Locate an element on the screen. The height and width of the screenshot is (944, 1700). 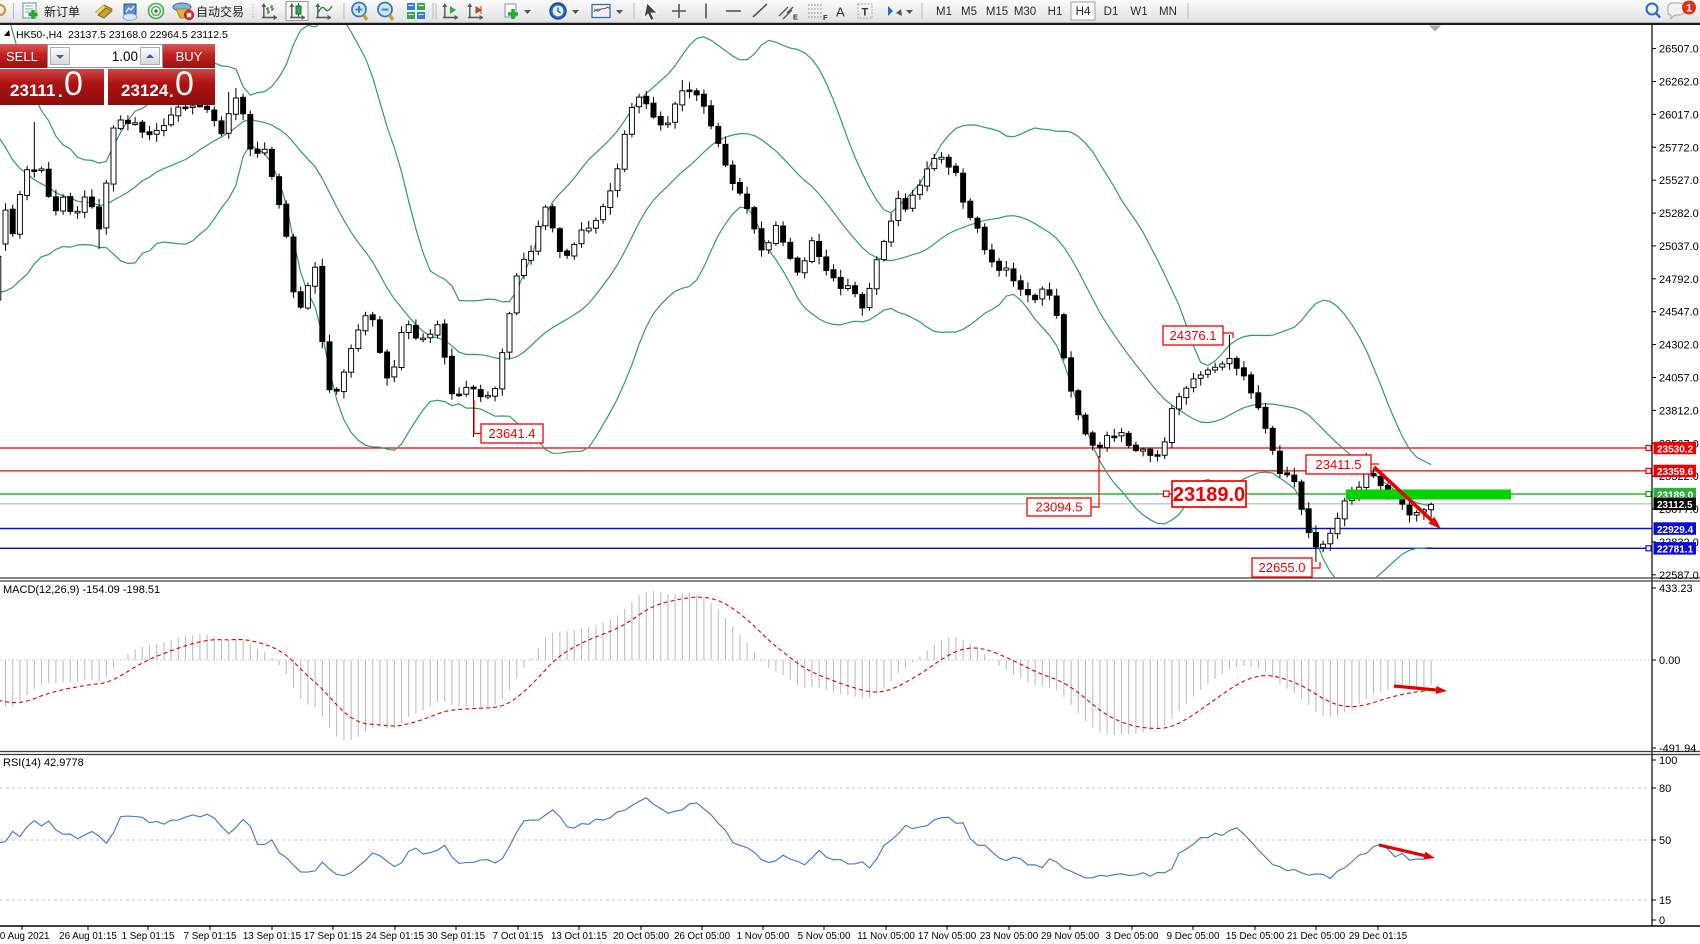
svg-text: 25282.0 is located at coordinates (1679, 214).